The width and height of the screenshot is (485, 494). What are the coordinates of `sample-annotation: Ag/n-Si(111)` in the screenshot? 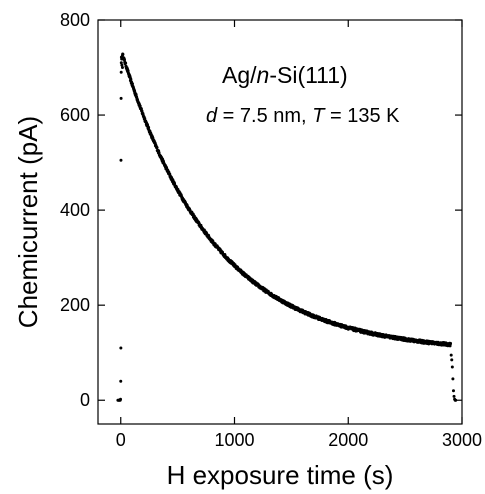 It's located at (285, 75).